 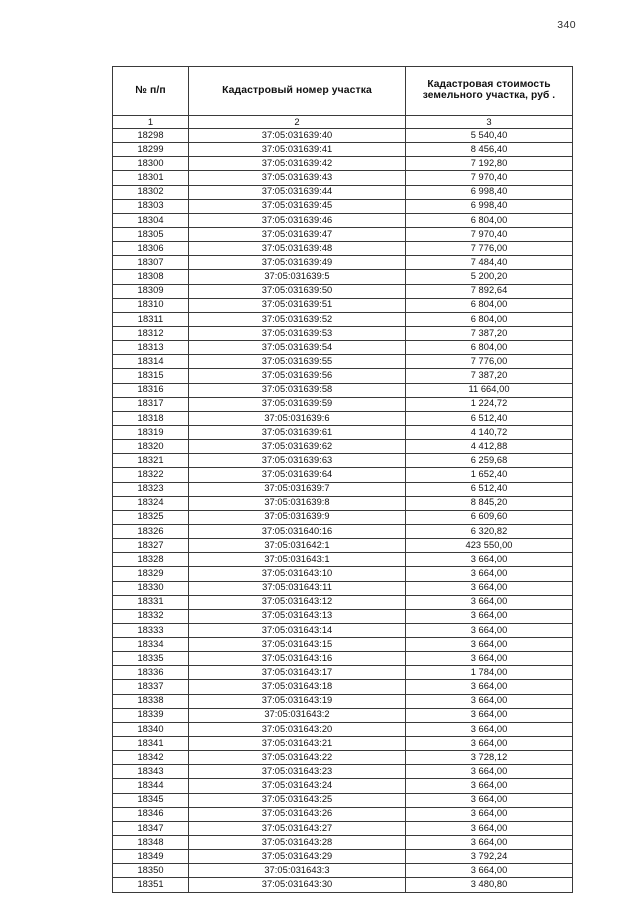 I want to click on cell-index: 18349, so click(x=150, y=857).